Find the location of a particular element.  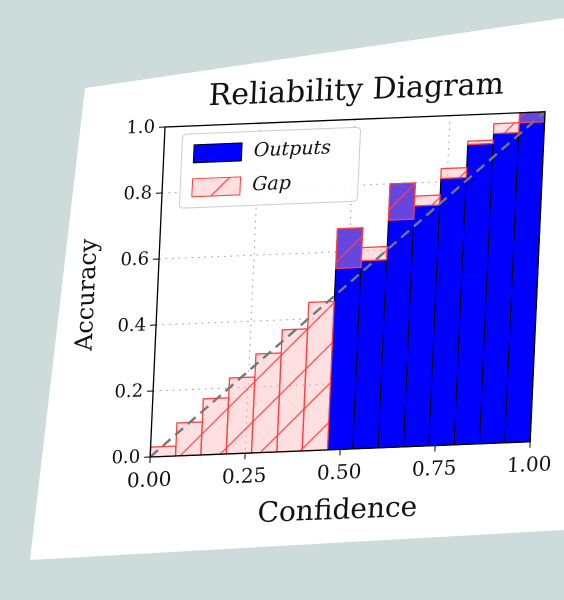

x-tick-label: 0.75 is located at coordinates (434, 468).